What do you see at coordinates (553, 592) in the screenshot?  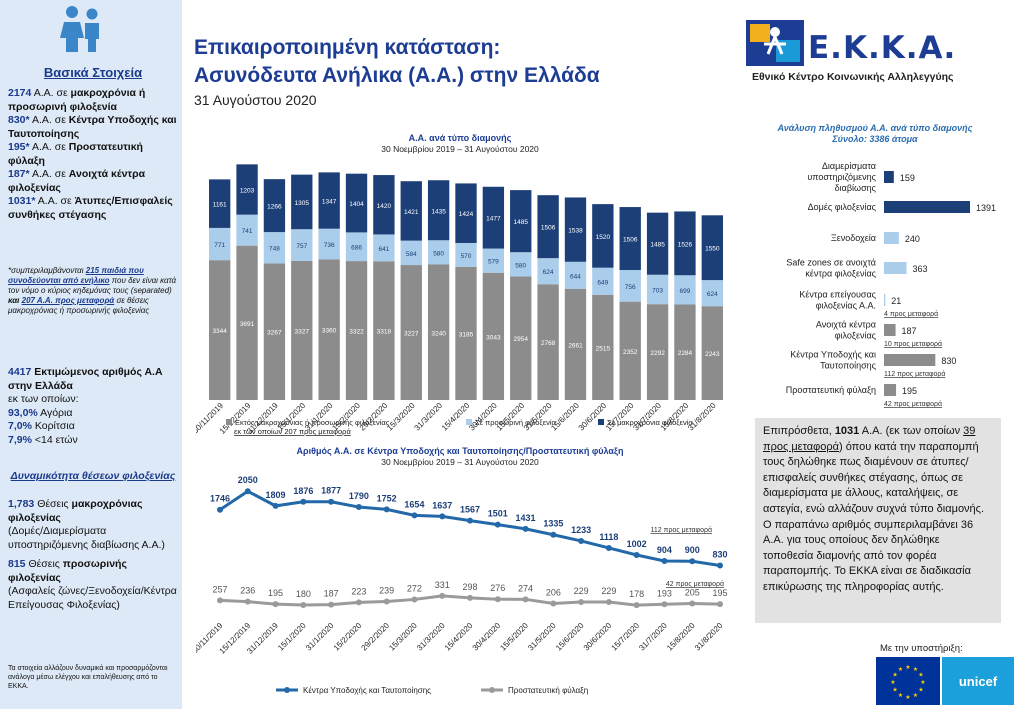 I see `data-label: 206` at bounding box center [553, 592].